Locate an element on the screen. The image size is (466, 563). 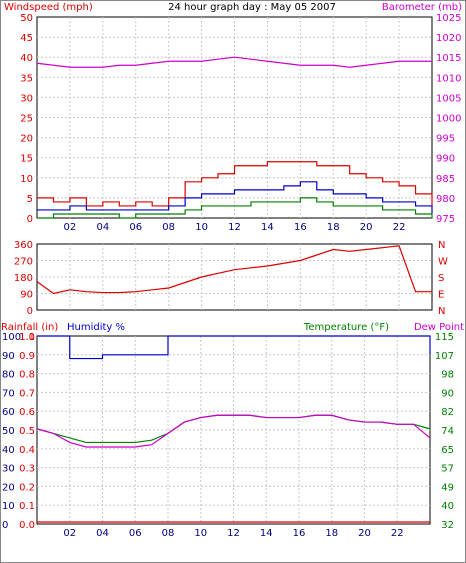
rainfall-tick-label: 0.9 is located at coordinates (27, 356).